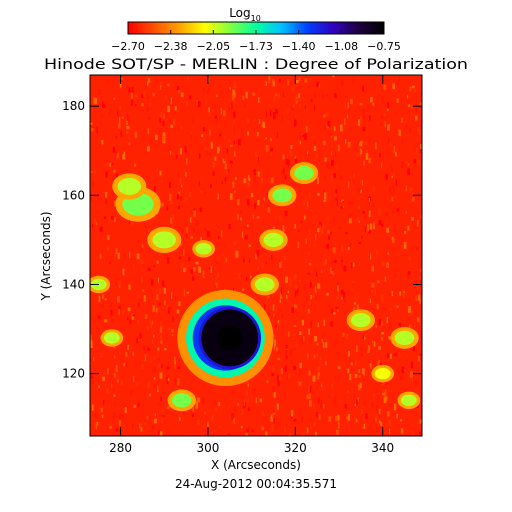  I want to click on y-tick-label: 140, so click(73, 284).